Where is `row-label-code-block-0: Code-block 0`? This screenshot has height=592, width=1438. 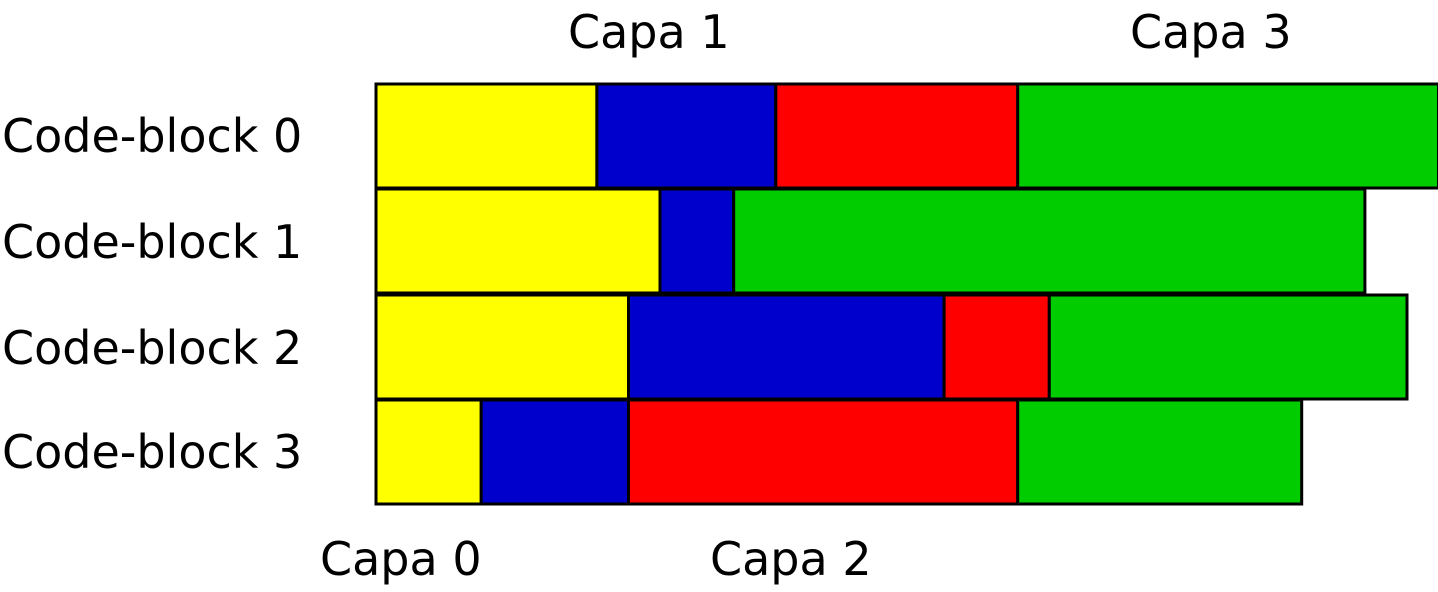 row-label-code-block-0: Code-block 0 is located at coordinates (152, 136).